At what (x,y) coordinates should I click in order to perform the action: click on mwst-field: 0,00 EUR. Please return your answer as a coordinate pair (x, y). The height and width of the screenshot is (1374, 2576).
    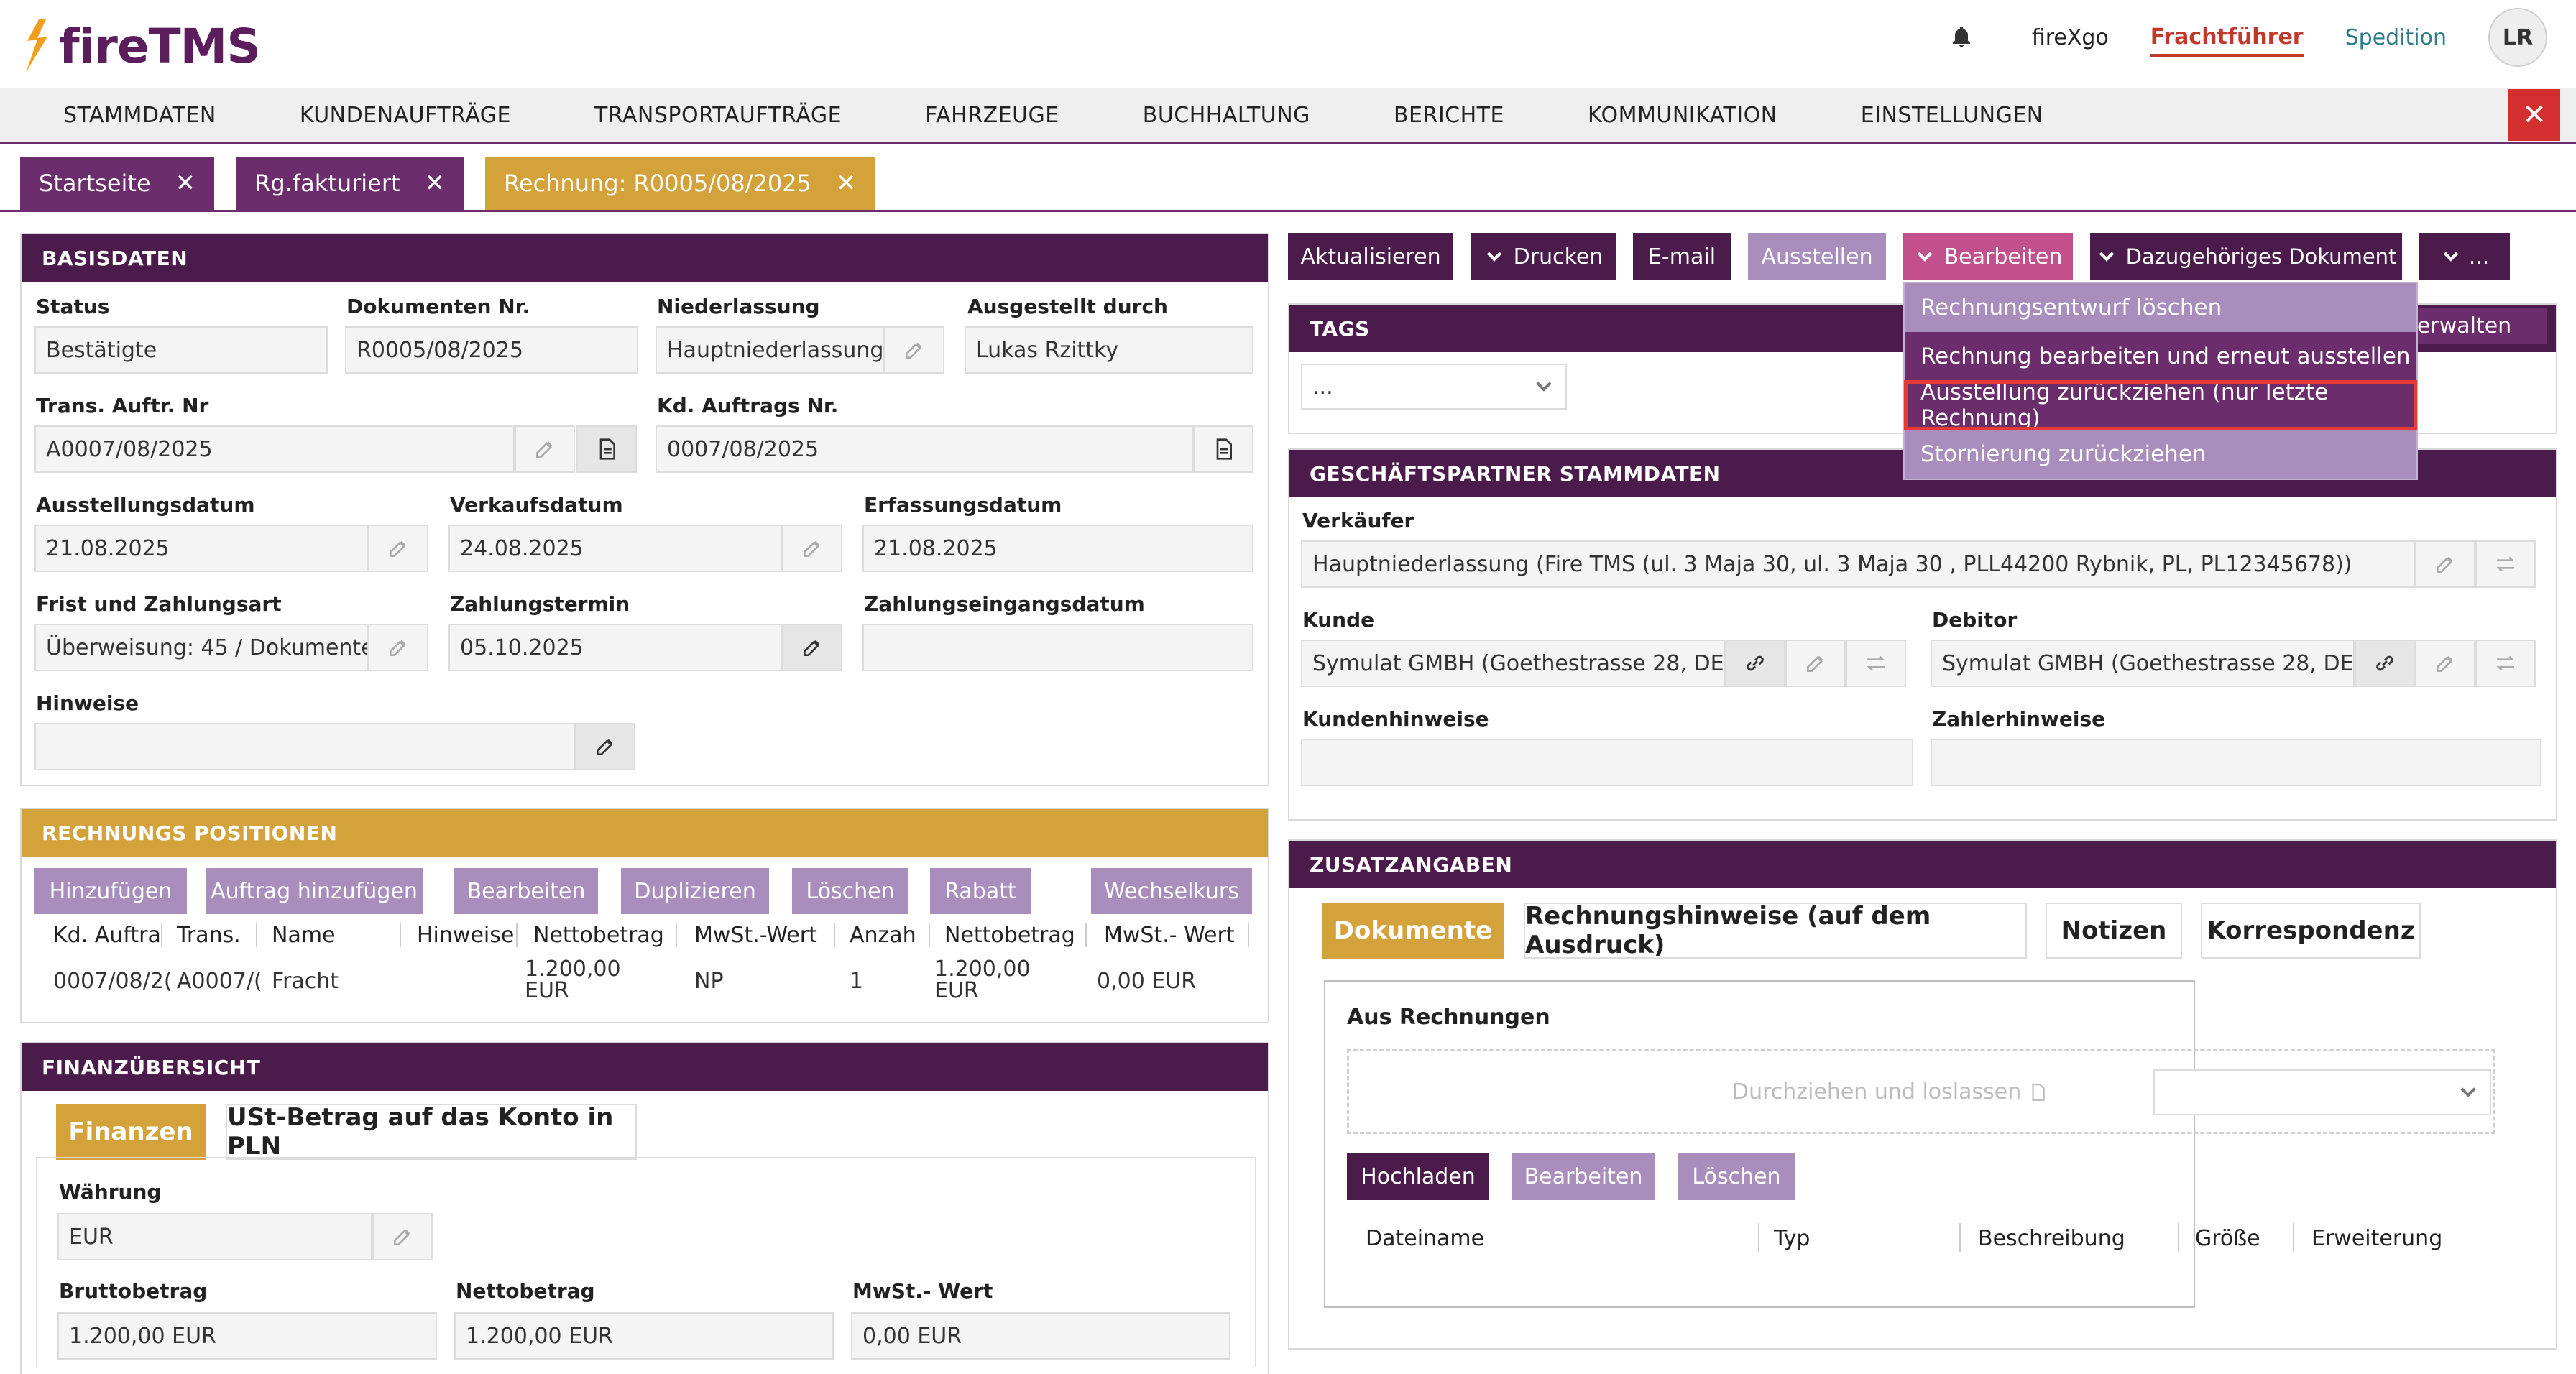
    Looking at the image, I should click on (1040, 1336).